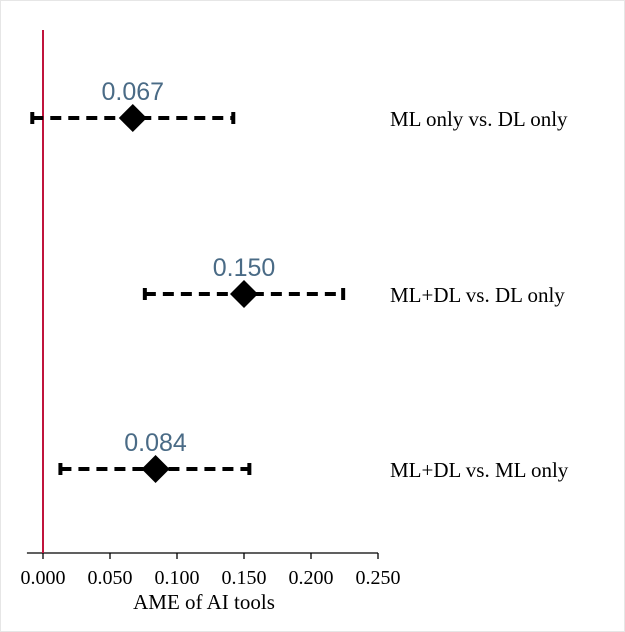 Image resolution: width=625 pixels, height=632 pixels. I want to click on estimate-value-label: 0.067, so click(132, 92).